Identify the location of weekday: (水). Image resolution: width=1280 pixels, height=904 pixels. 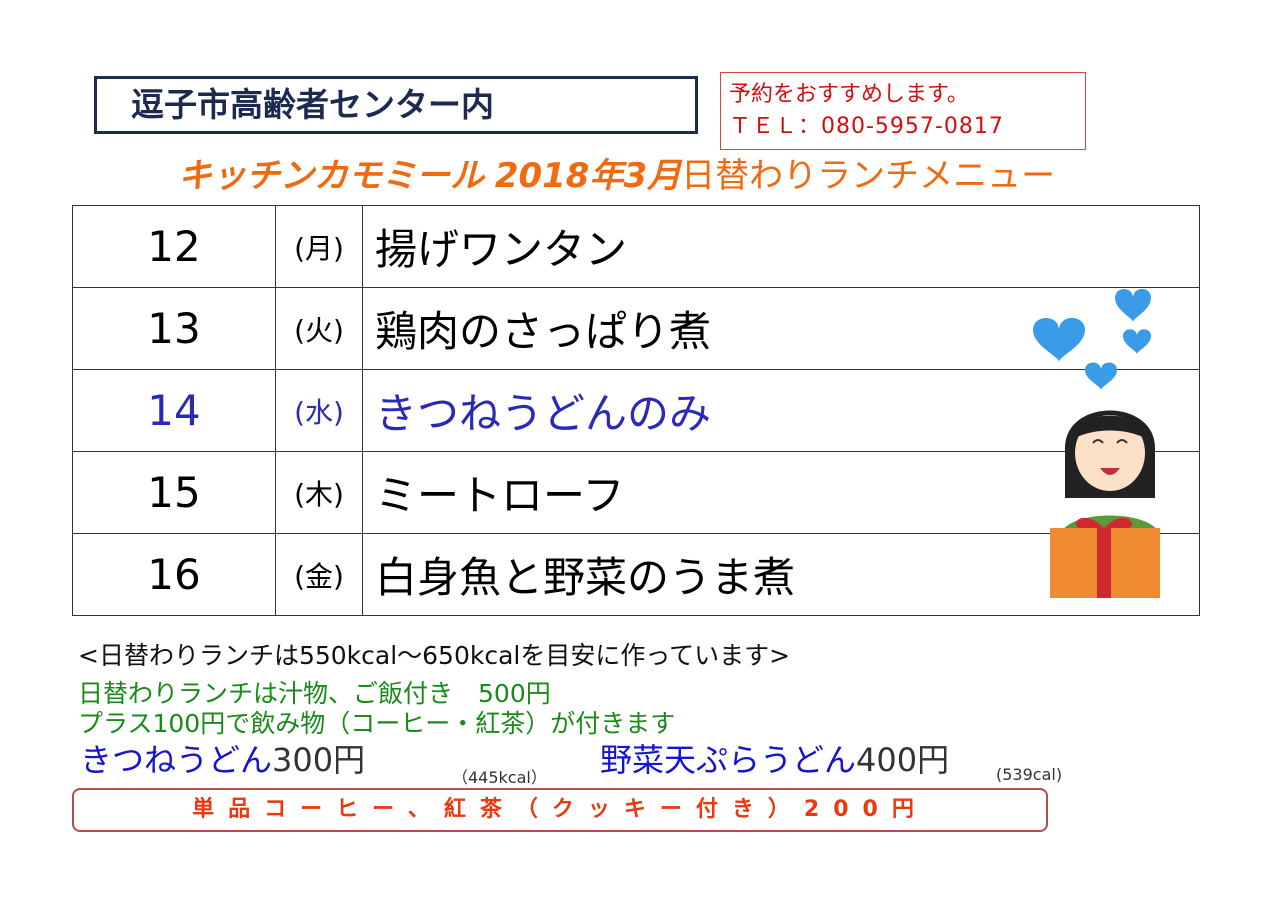
(319, 410).